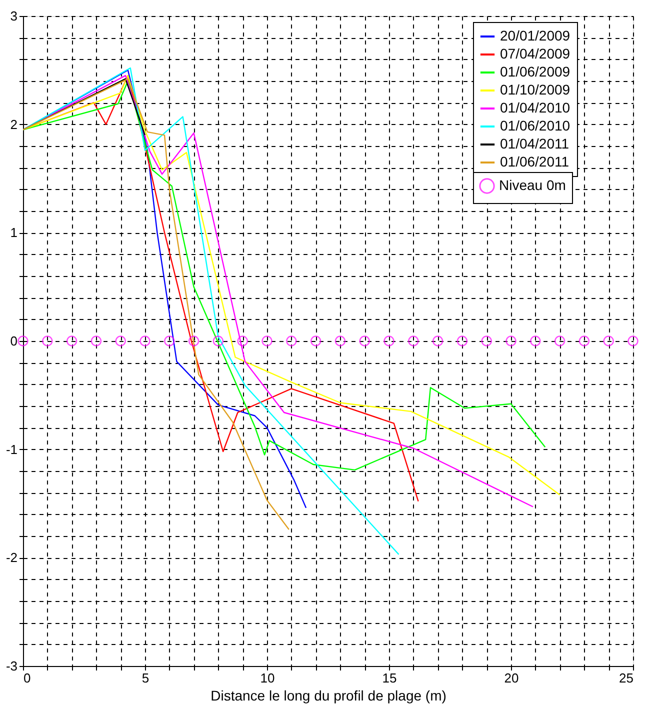 This screenshot has height=706, width=650. I want to click on y-tick-label: 0, so click(14, 341).